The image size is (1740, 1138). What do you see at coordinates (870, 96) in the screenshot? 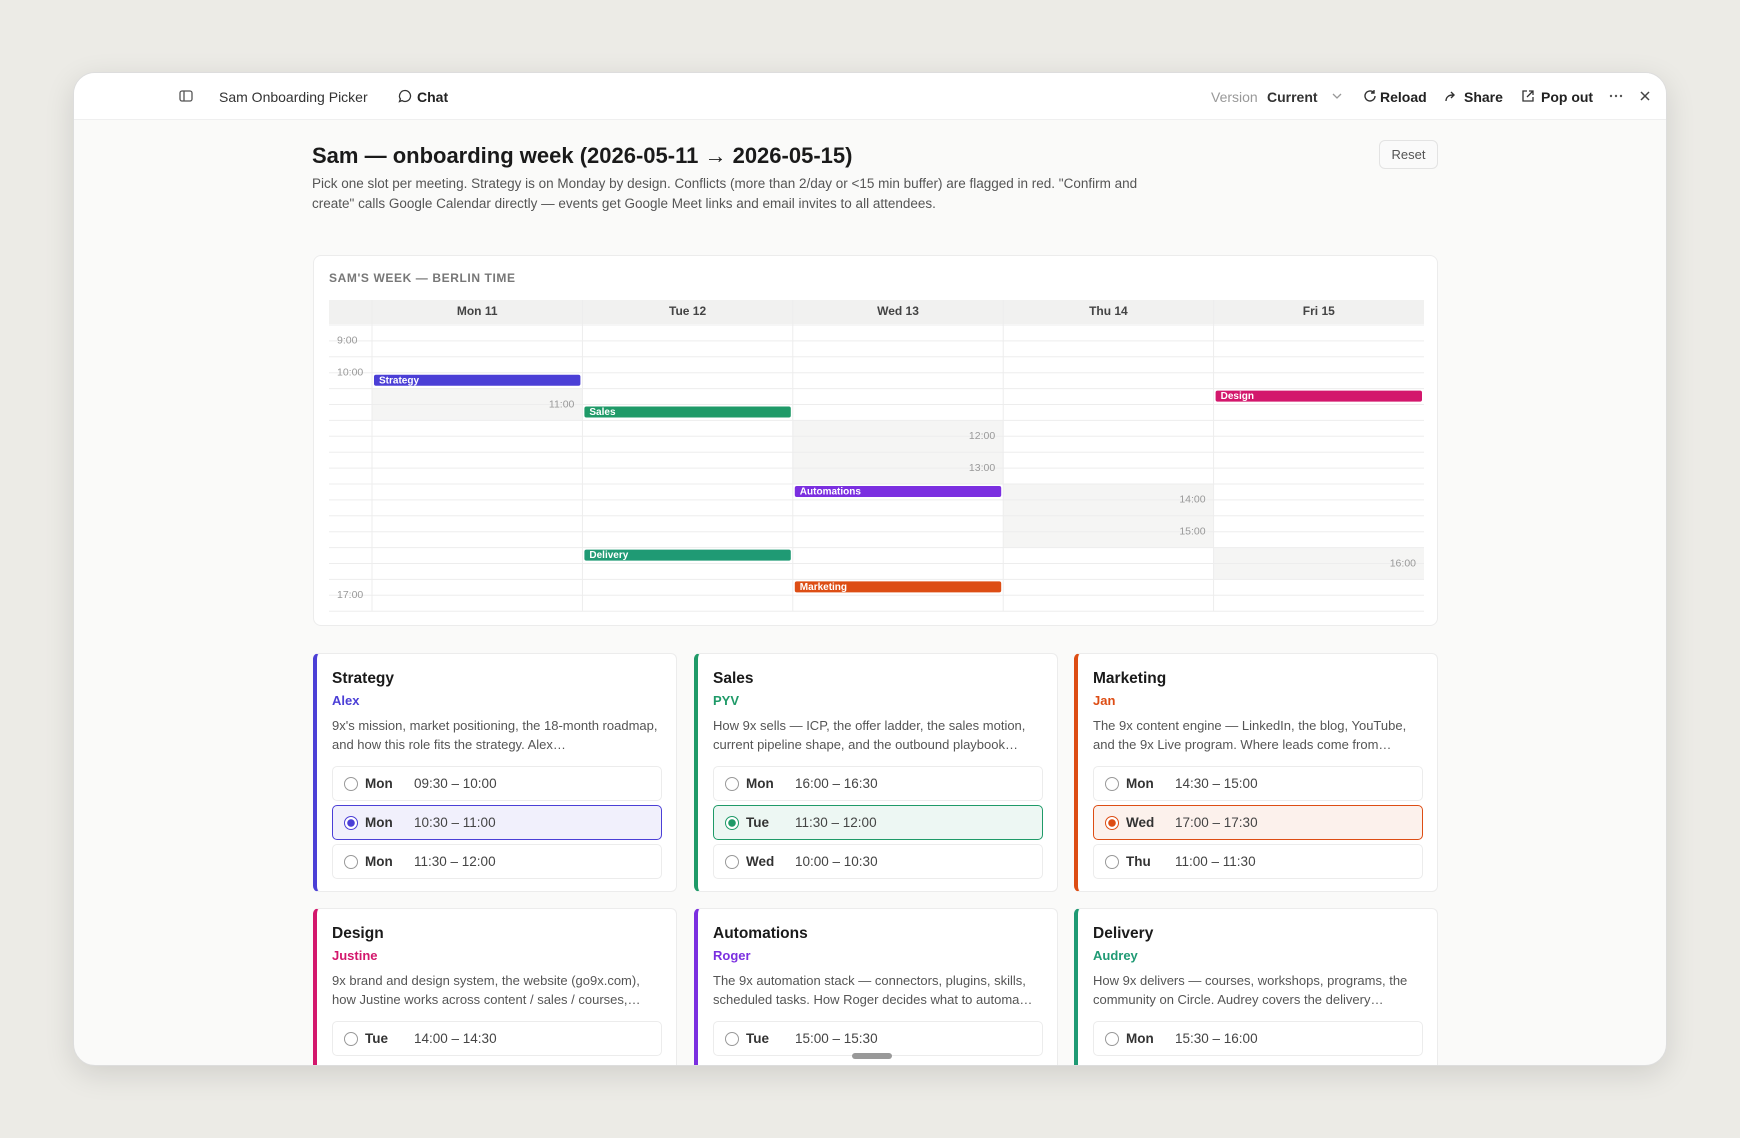
I see `toolbar` at bounding box center [870, 96].